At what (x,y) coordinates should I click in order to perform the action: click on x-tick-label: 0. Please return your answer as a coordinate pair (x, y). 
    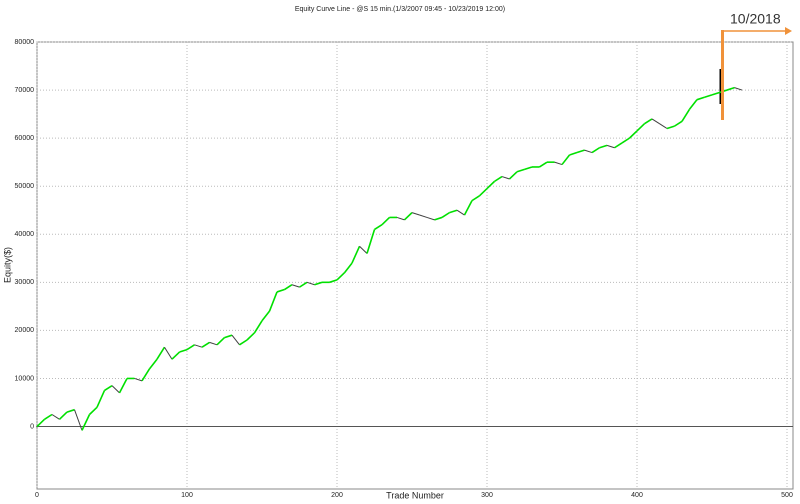
    Looking at the image, I should click on (37, 495).